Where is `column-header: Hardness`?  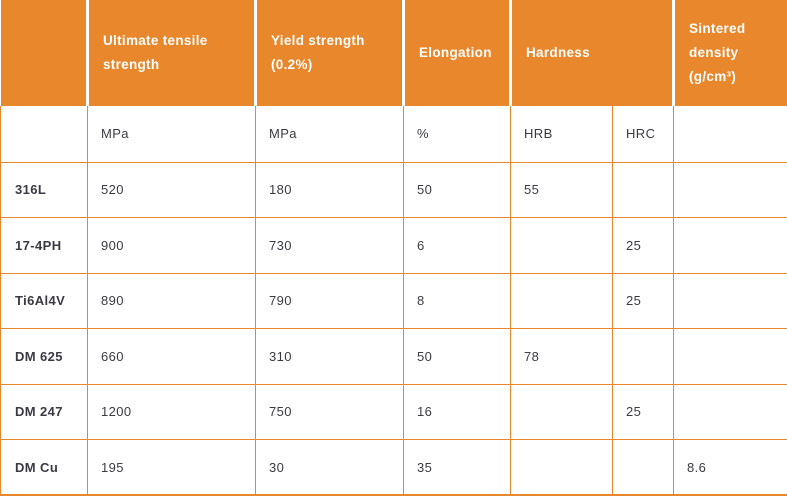 column-header: Hardness is located at coordinates (591, 53).